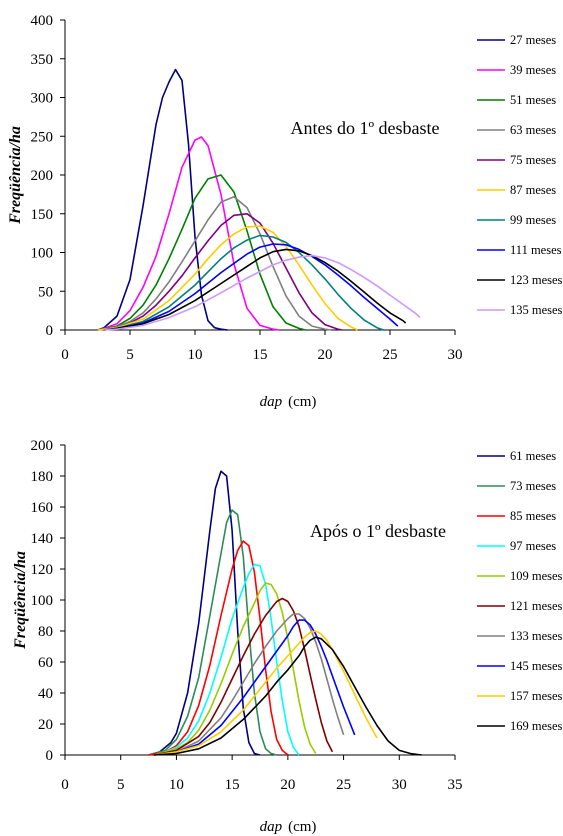 Image resolution: width=563 pixels, height=836 pixels. What do you see at coordinates (533, 516) in the screenshot?
I see `legend-label: 85 meses` at bounding box center [533, 516].